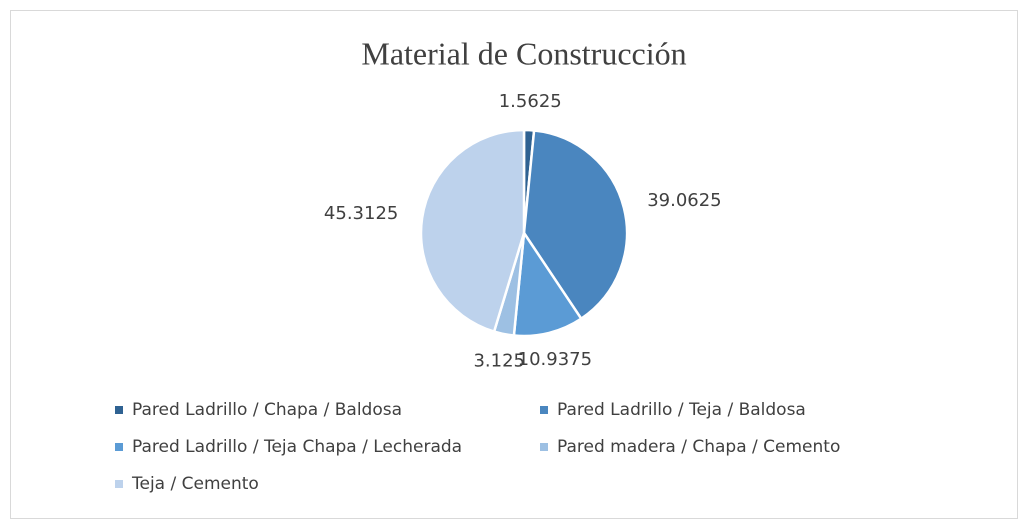 The width and height of the screenshot is (1028, 529). What do you see at coordinates (267, 410) in the screenshot?
I see `legend-label: Pared Ladrillo / Chapa / Baldosa` at bounding box center [267, 410].